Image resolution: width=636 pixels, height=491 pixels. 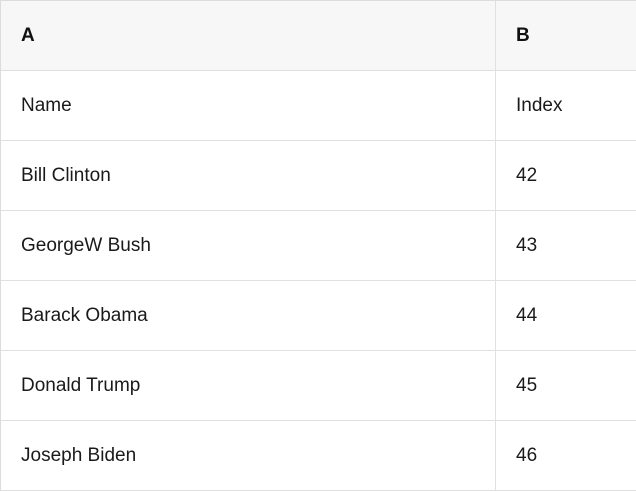 What do you see at coordinates (566, 246) in the screenshot?
I see `cell-b3: 43` at bounding box center [566, 246].